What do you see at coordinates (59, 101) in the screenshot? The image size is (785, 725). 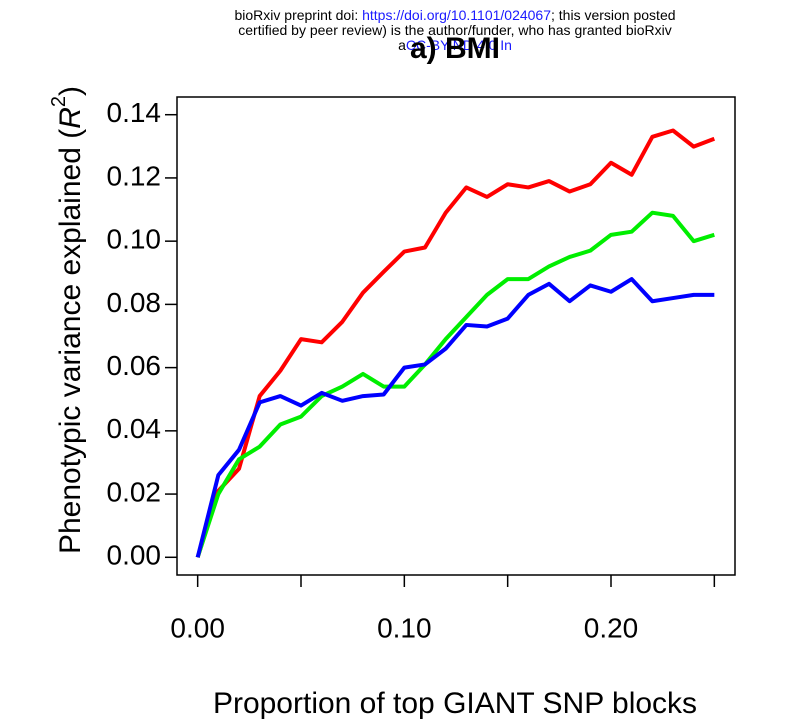 I see `y-label-superscript: 2` at bounding box center [59, 101].